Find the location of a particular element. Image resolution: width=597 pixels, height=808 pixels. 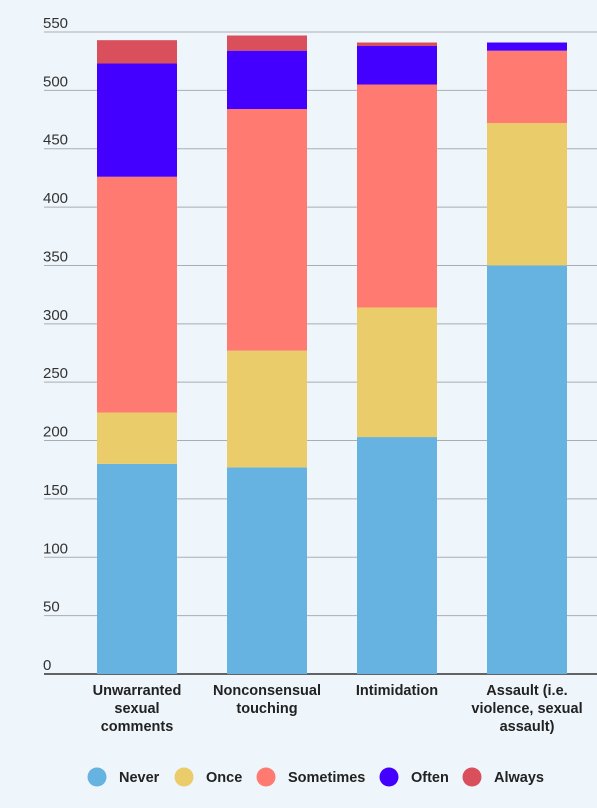

y-tick-label: 500 is located at coordinates (55, 81).